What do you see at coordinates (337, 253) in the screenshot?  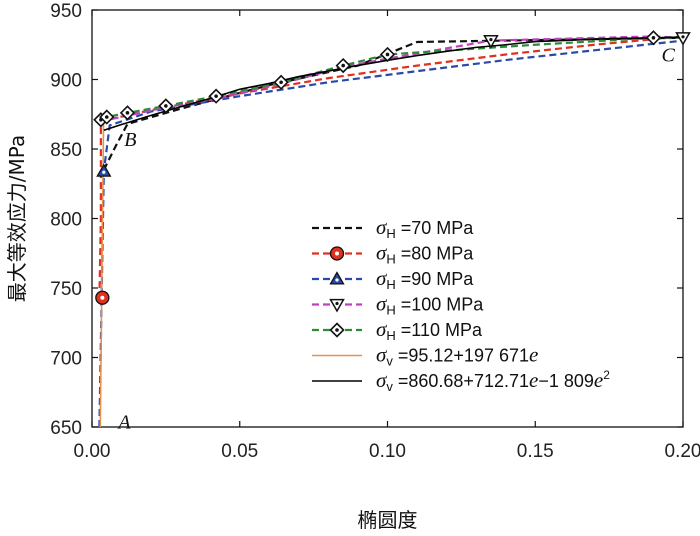 I see `legend-marker-1-dot` at bounding box center [337, 253].